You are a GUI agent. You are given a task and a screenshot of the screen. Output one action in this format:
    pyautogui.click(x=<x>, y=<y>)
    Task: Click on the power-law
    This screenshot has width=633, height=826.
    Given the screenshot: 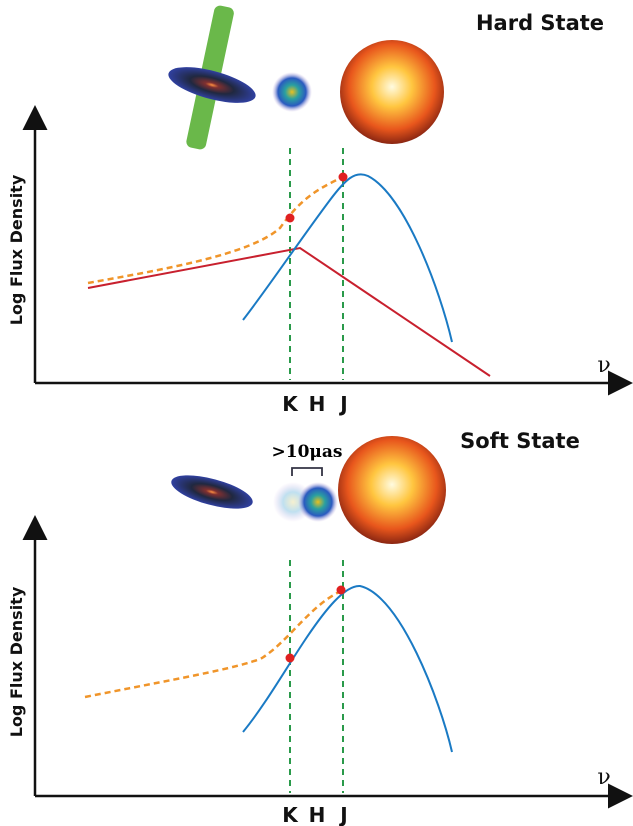 What is the action you would take?
    pyautogui.click(x=289, y=311)
    